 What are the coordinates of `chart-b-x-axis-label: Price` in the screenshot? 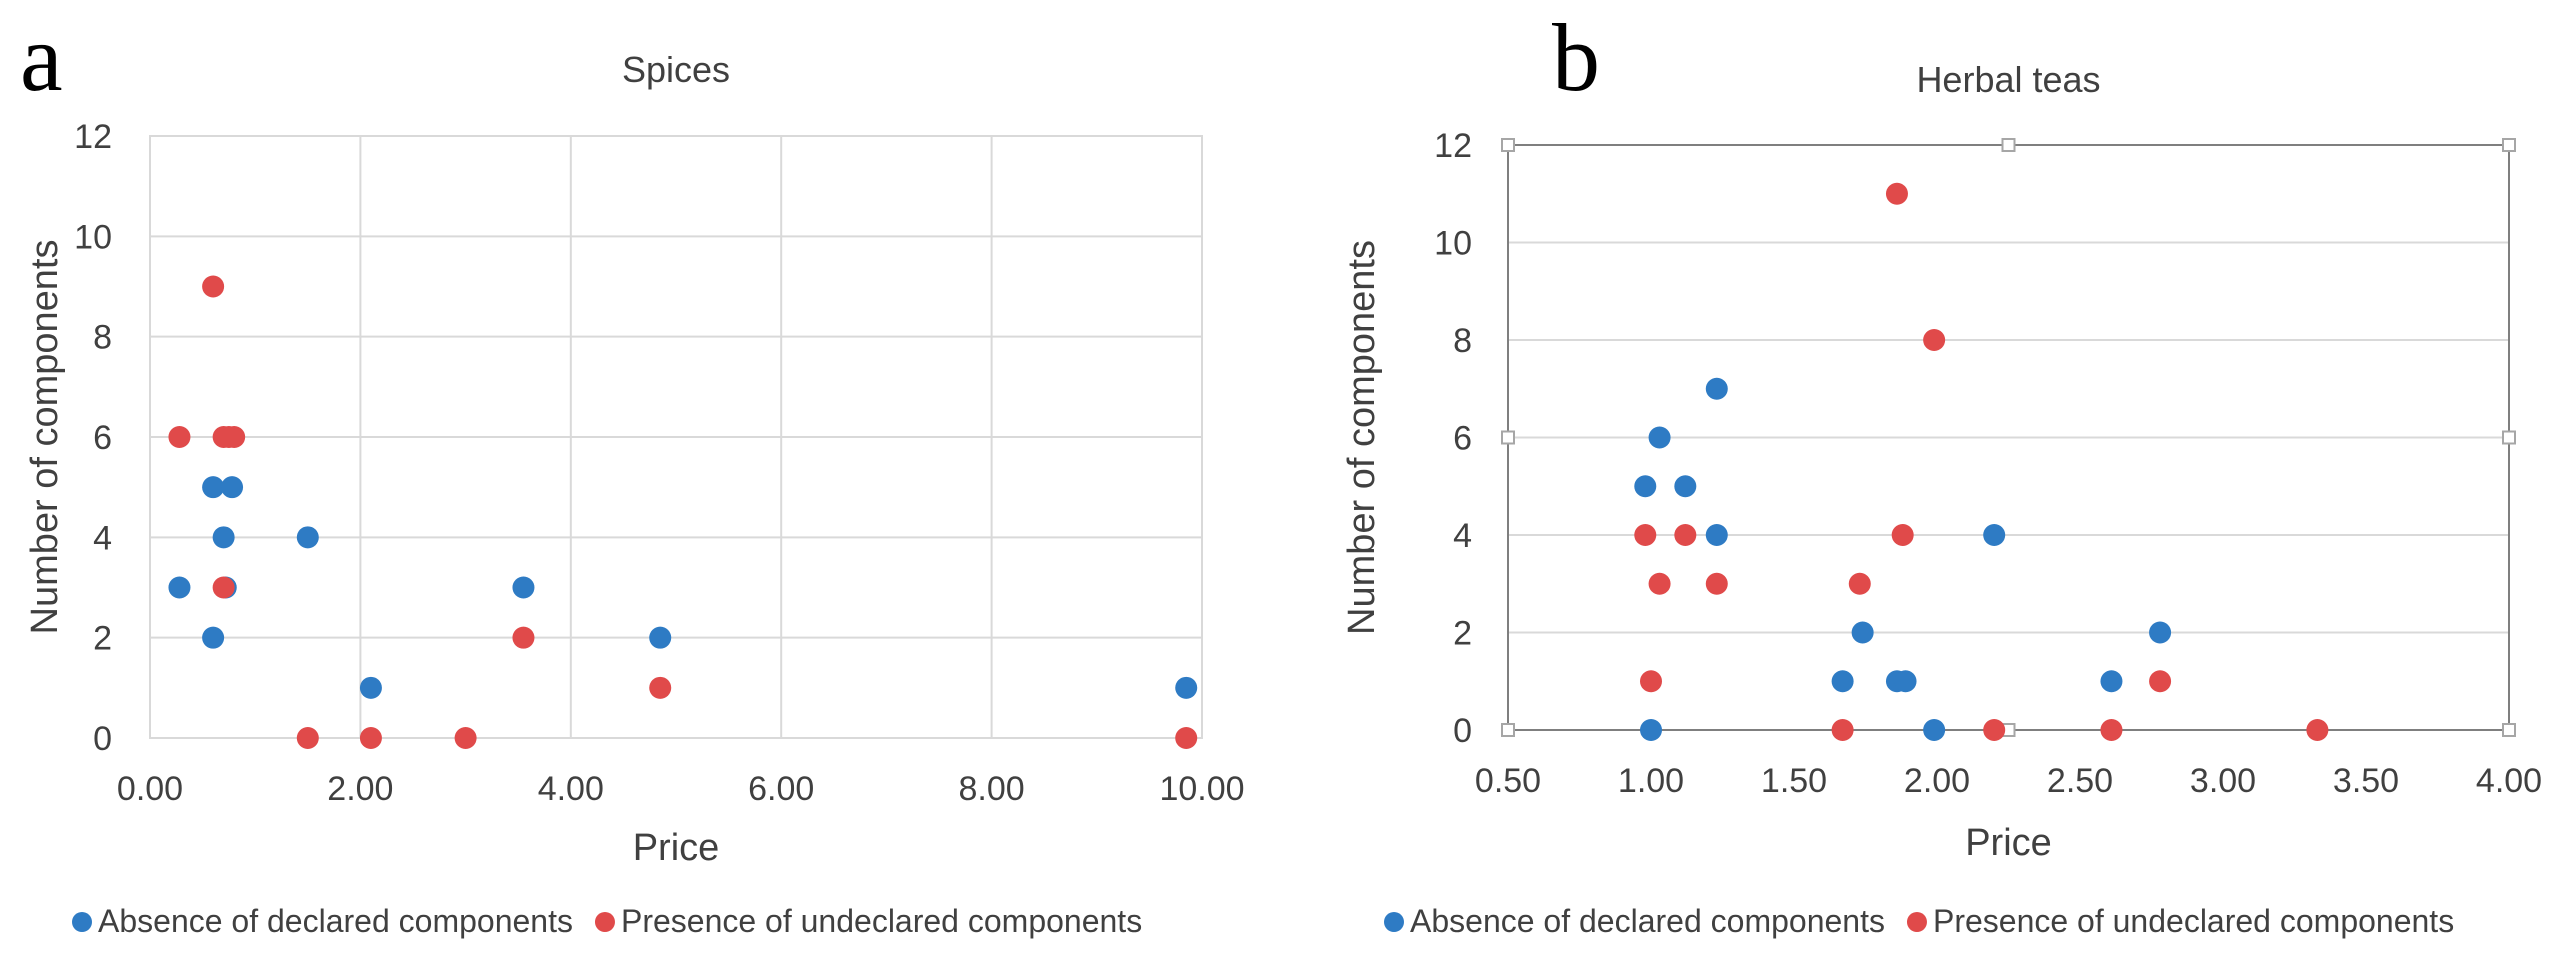 It's located at (2008, 843).